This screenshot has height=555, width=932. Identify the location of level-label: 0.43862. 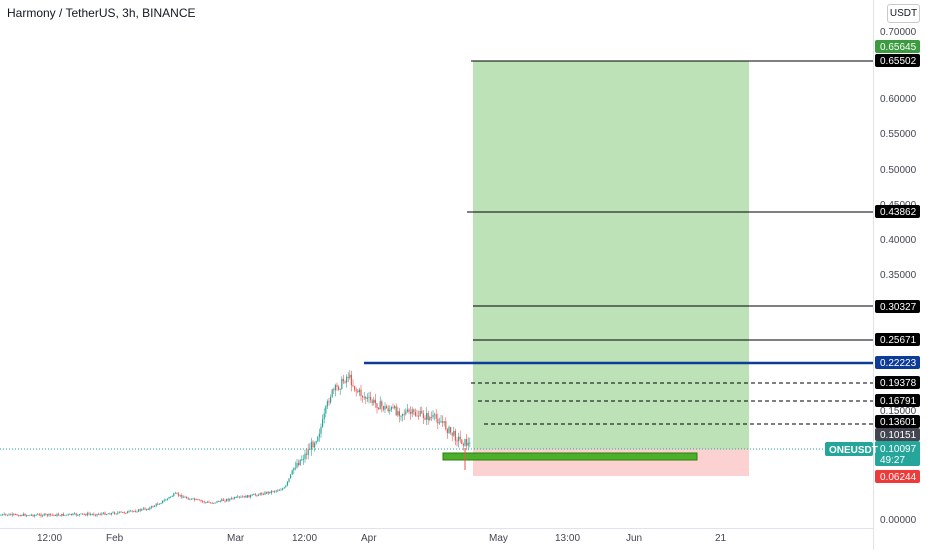
(898, 212).